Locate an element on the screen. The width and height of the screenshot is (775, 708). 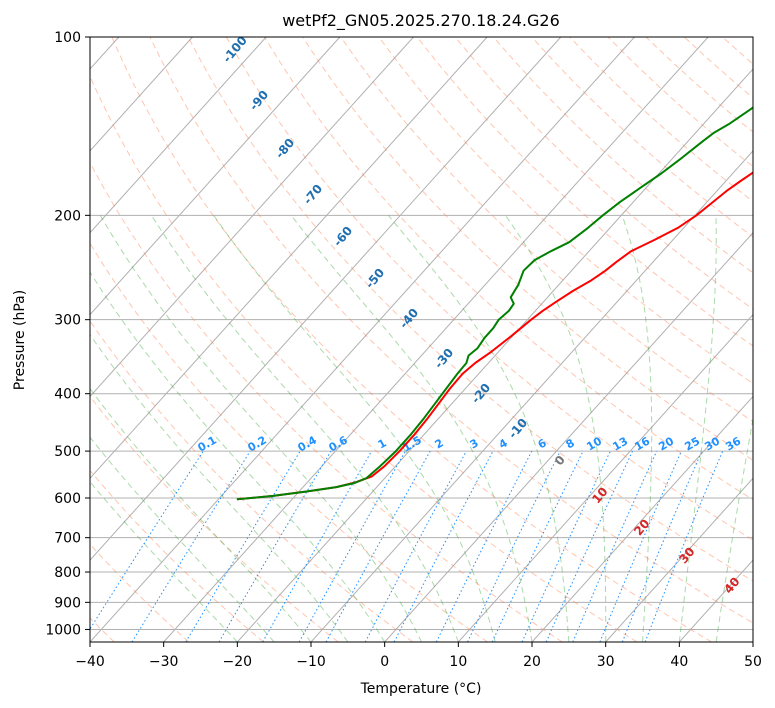
isotherm-label: 0 is located at coordinates (560, 460).